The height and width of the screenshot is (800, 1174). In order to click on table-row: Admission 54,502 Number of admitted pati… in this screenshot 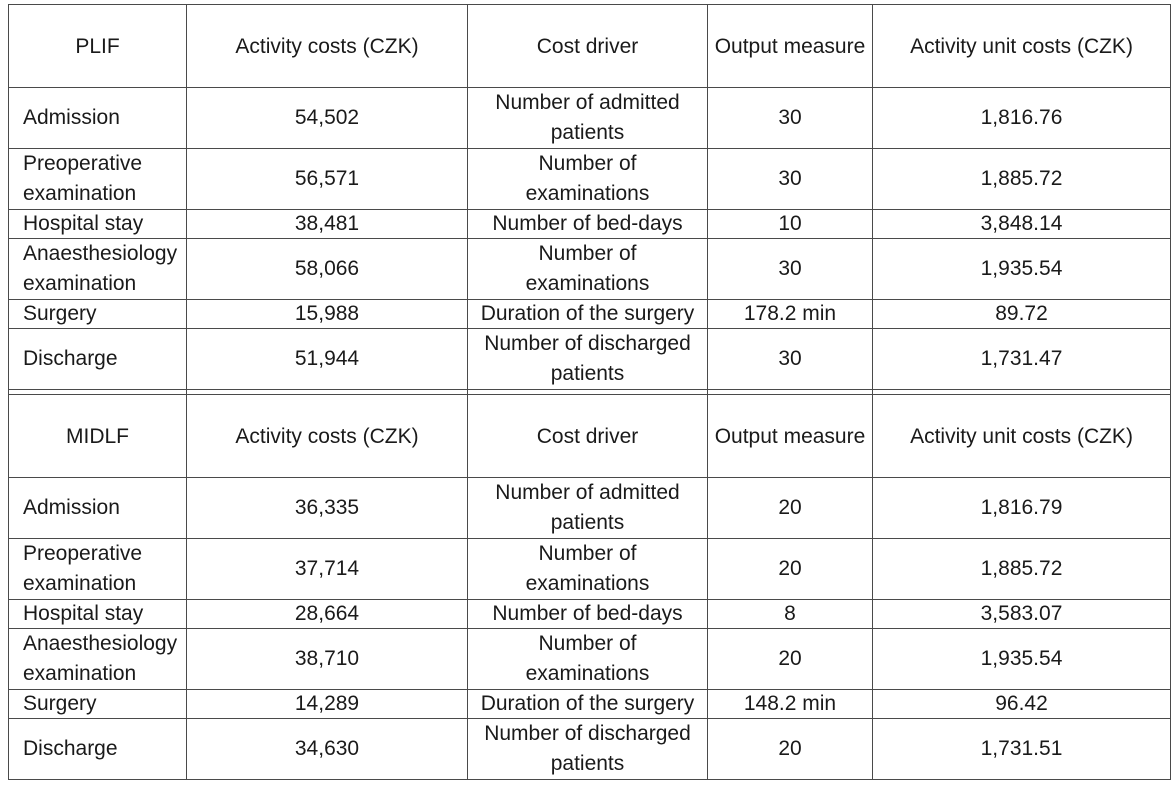, I will do `click(589, 118)`.